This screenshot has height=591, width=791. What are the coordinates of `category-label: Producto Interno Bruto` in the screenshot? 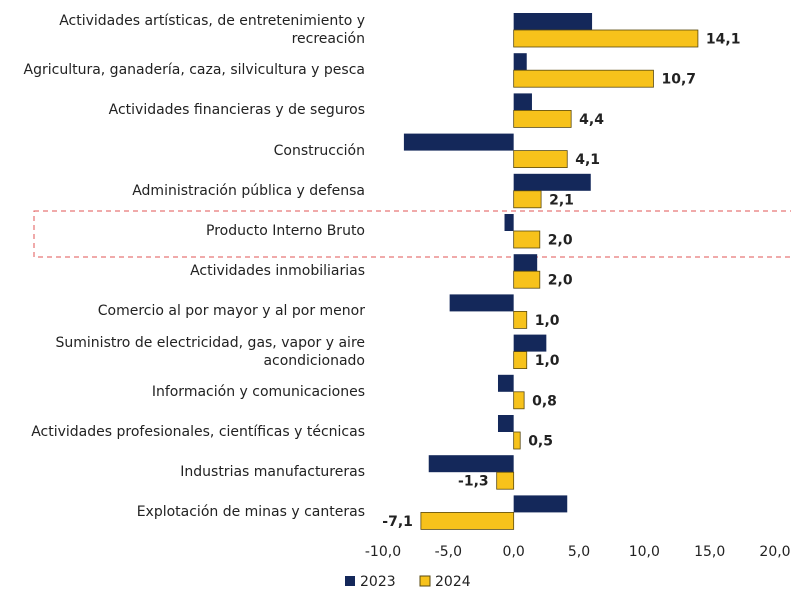 It's located at (285, 231).